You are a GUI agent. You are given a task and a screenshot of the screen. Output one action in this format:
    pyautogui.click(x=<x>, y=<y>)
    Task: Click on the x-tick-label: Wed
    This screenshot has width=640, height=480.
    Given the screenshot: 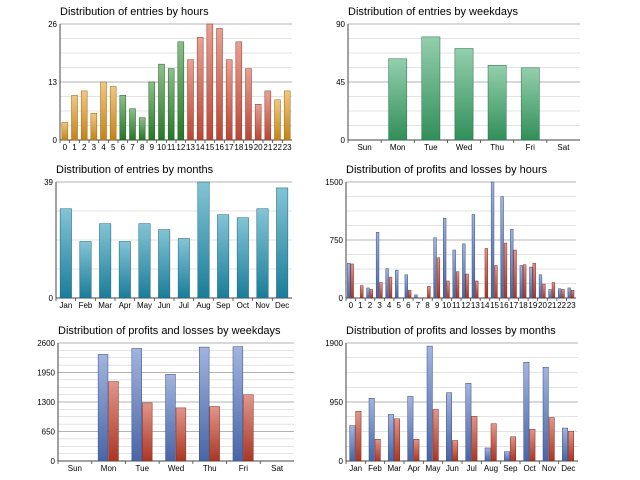 What is the action you would take?
    pyautogui.click(x=176, y=468)
    